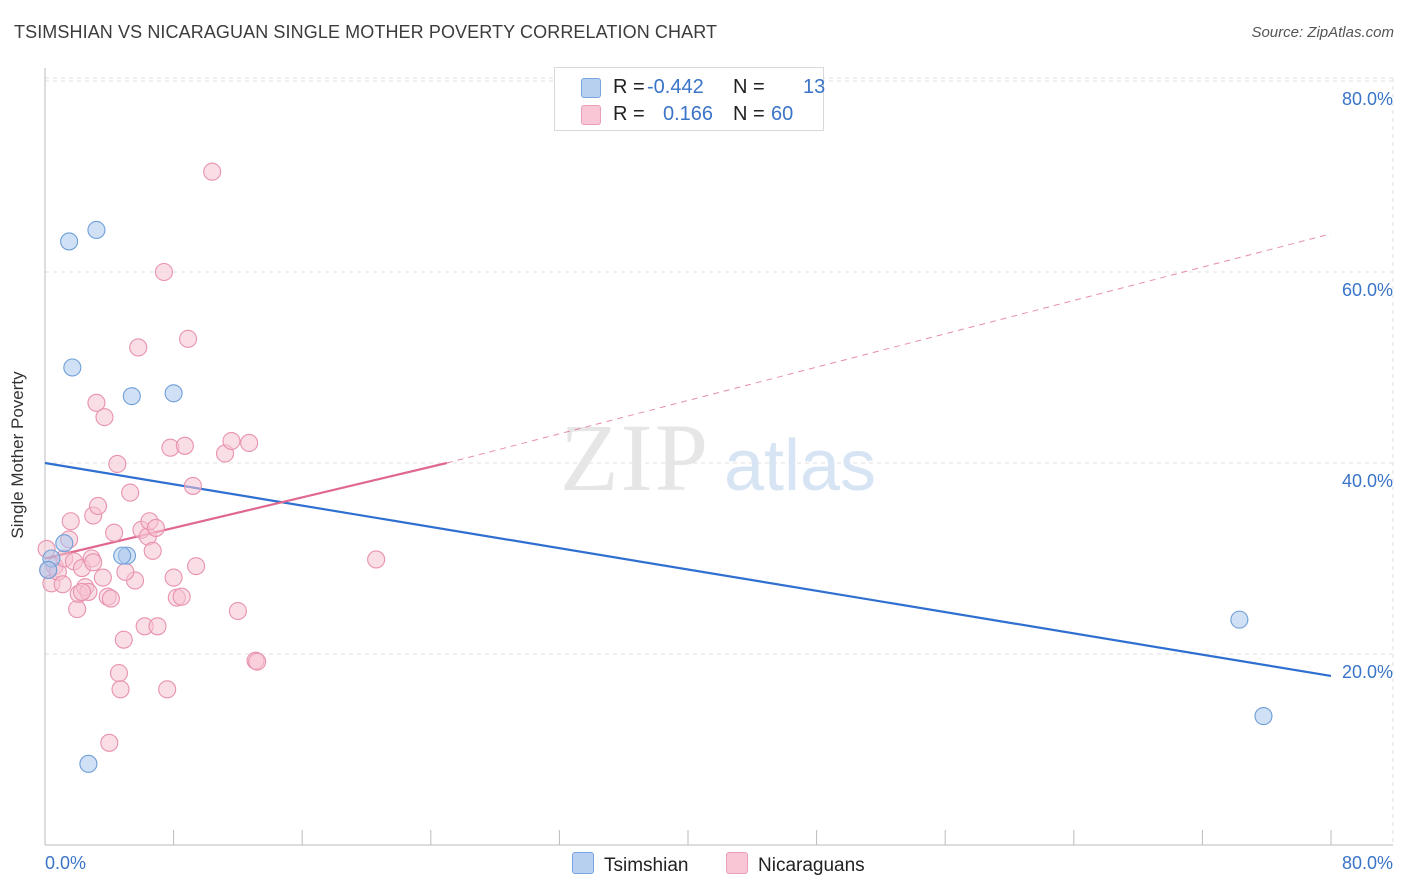 The height and width of the screenshot is (892, 1406). I want to click on y-tick-label: 80.0%, so click(1367, 99).